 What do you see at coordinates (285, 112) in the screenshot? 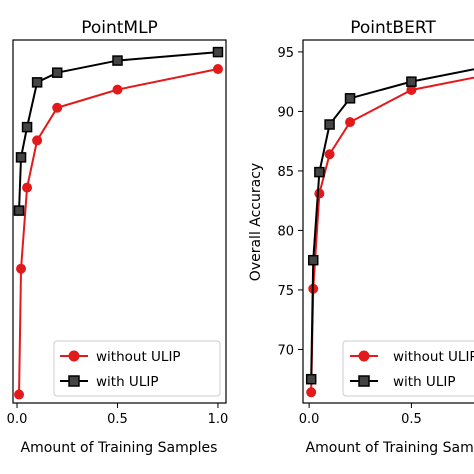
I see `y-tick-label: 90` at bounding box center [285, 112].